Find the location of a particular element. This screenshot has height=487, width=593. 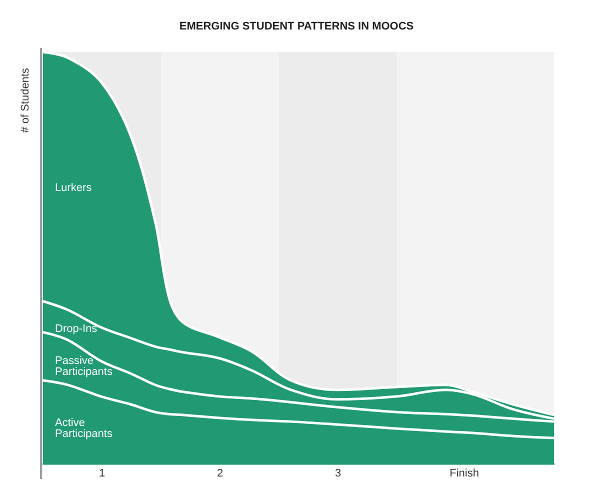

series-label: Lurkers is located at coordinates (73, 188).